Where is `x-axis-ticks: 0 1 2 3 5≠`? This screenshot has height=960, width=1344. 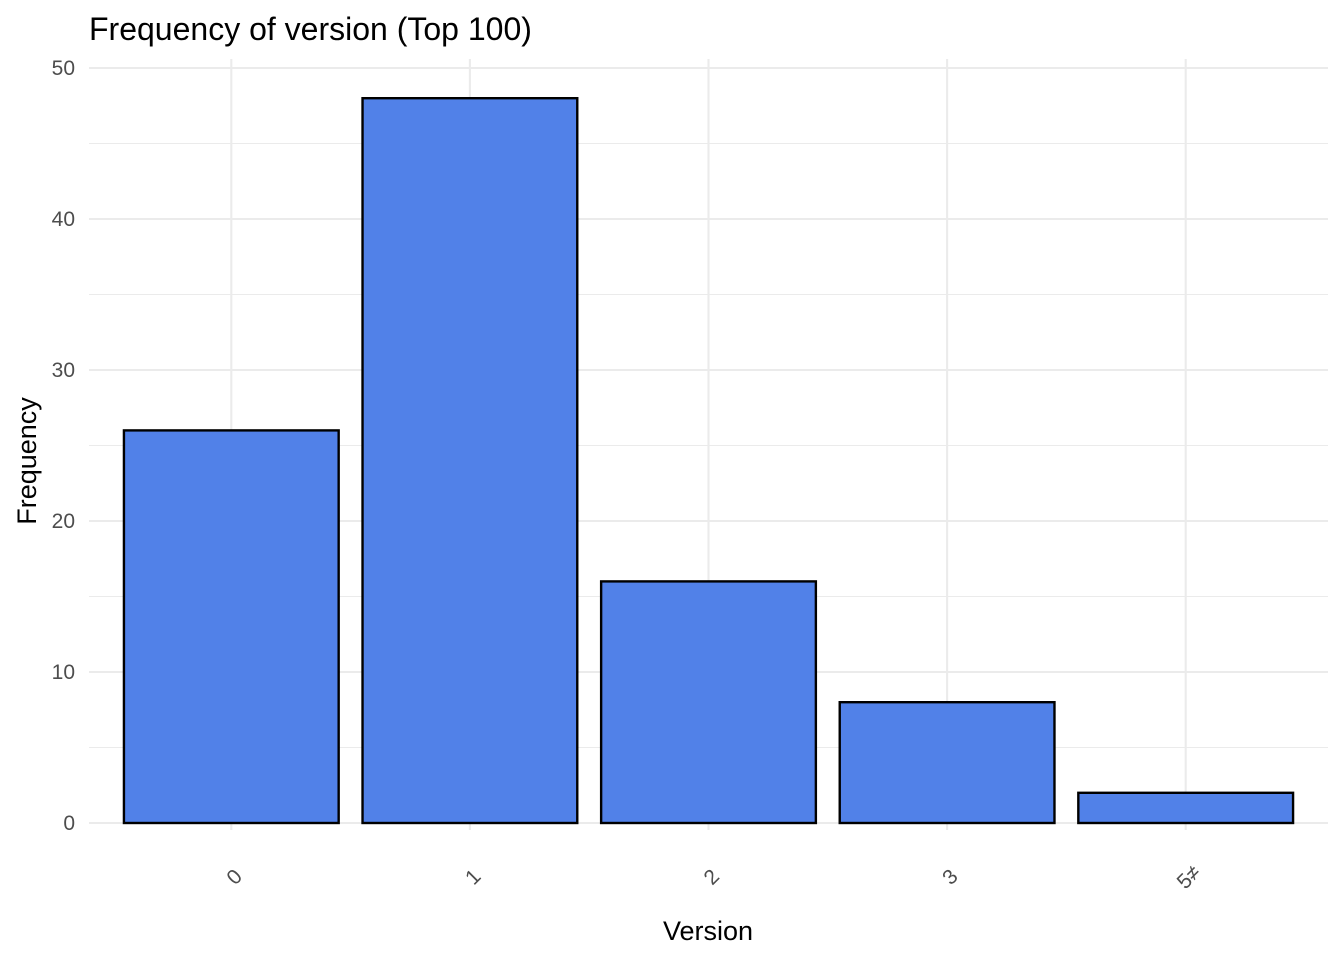
x-axis-ticks: 0 1 2 3 5≠ is located at coordinates (713, 877).